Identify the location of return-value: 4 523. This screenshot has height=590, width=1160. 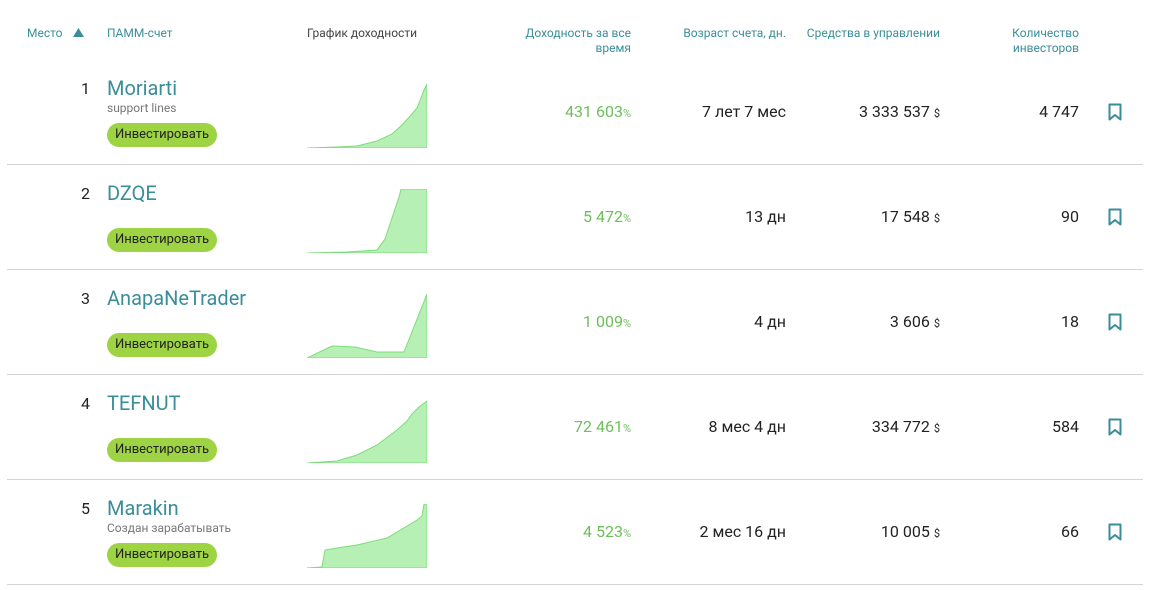
(603, 531).